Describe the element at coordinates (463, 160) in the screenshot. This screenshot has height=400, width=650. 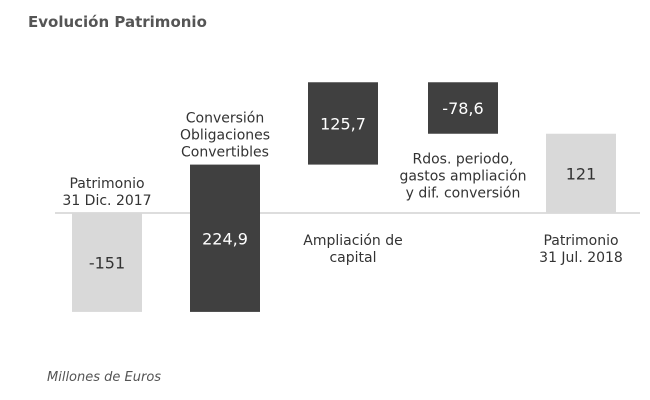
I see `category-label-4-line-1: Rdos. periodo,` at that location.